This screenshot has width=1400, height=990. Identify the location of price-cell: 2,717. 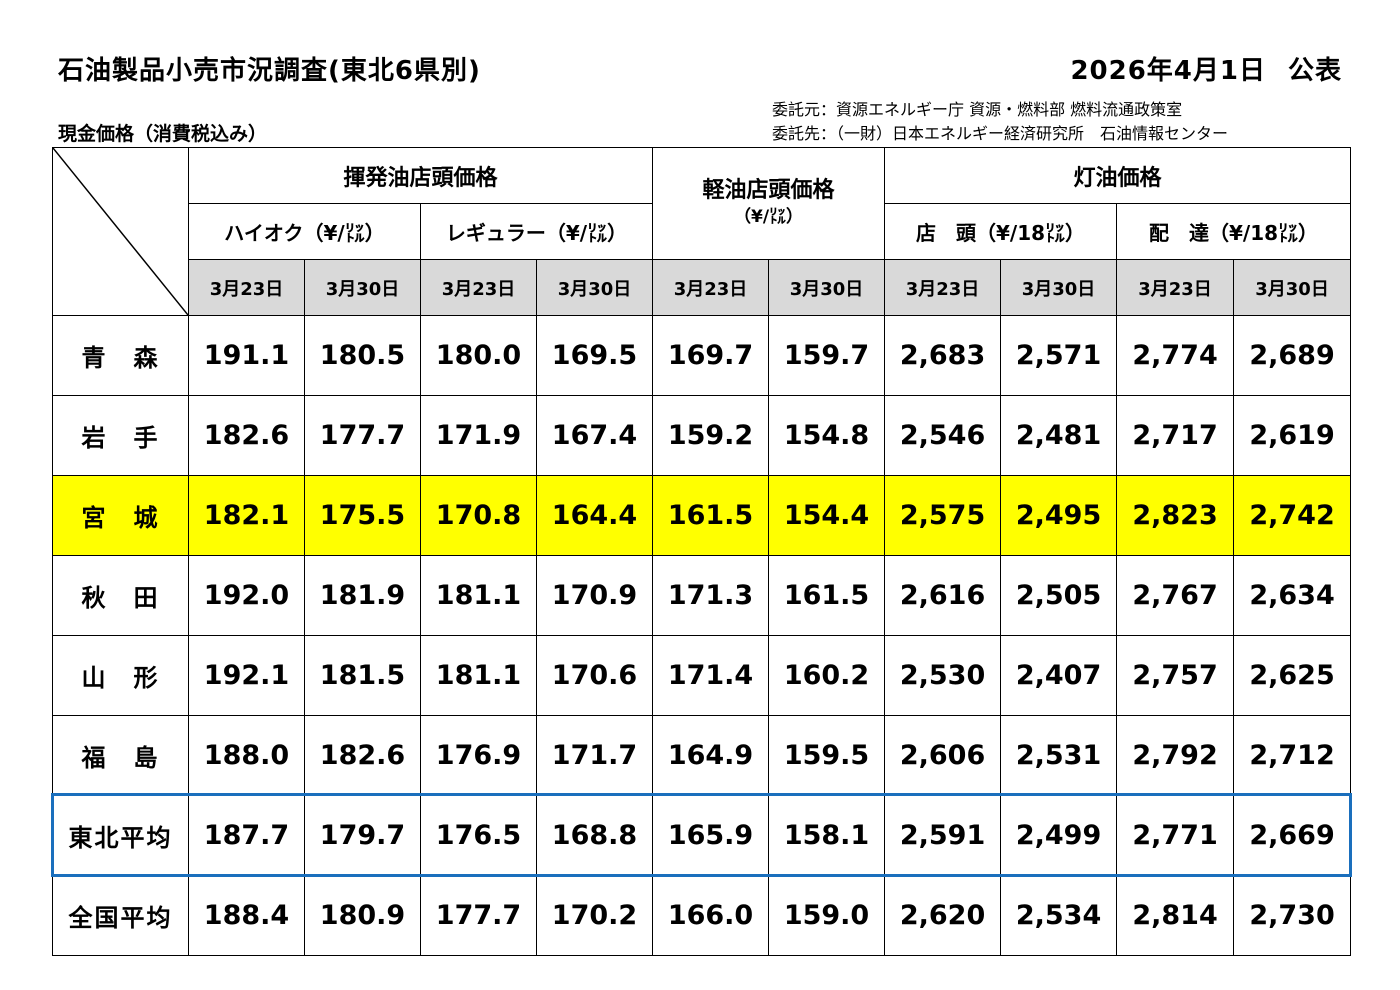
(1175, 435).